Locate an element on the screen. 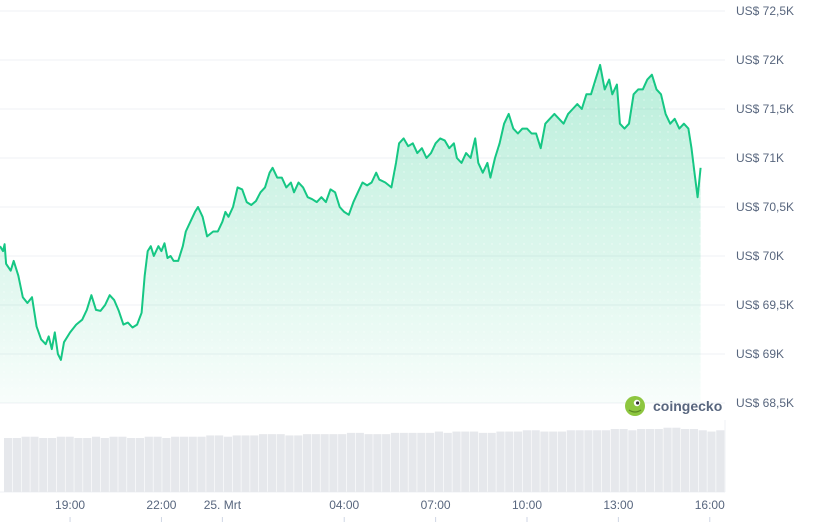 This screenshot has width=818, height=526. y-tick-label: US$ 72K is located at coordinates (760, 60).